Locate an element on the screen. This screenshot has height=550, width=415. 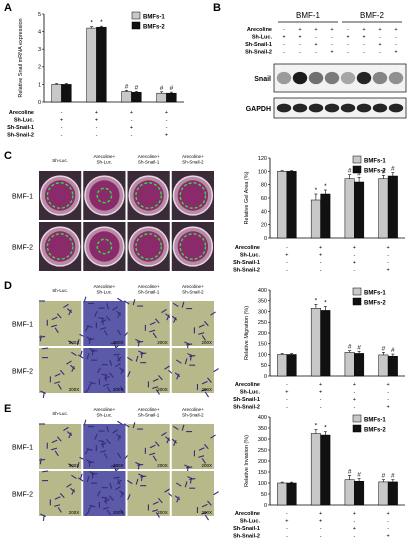
panel-letter-a: A is located at coordinates (8, 8).